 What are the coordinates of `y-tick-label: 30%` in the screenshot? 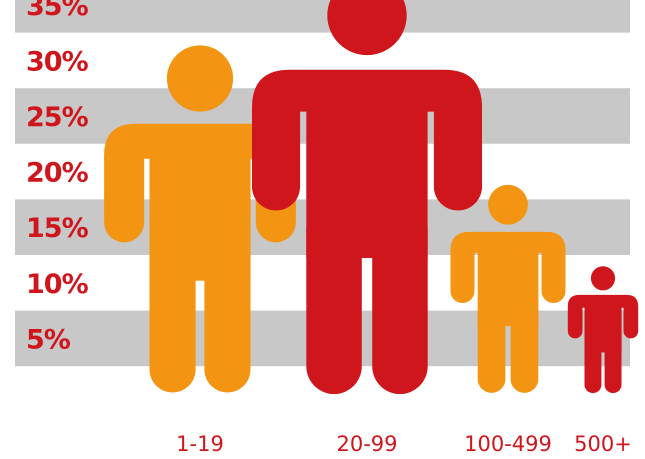 It's located at (57, 61).